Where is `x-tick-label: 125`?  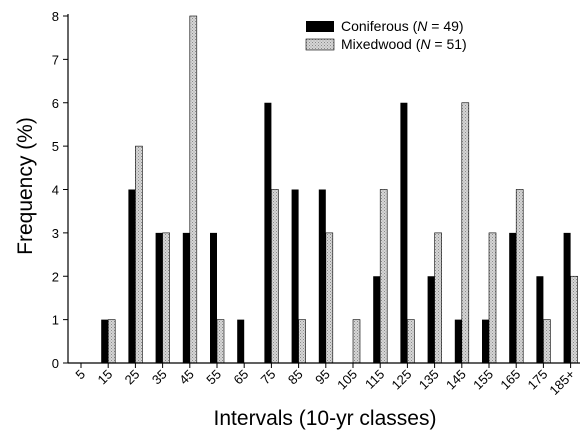 x-tick-label: 125 is located at coordinates (402, 380).